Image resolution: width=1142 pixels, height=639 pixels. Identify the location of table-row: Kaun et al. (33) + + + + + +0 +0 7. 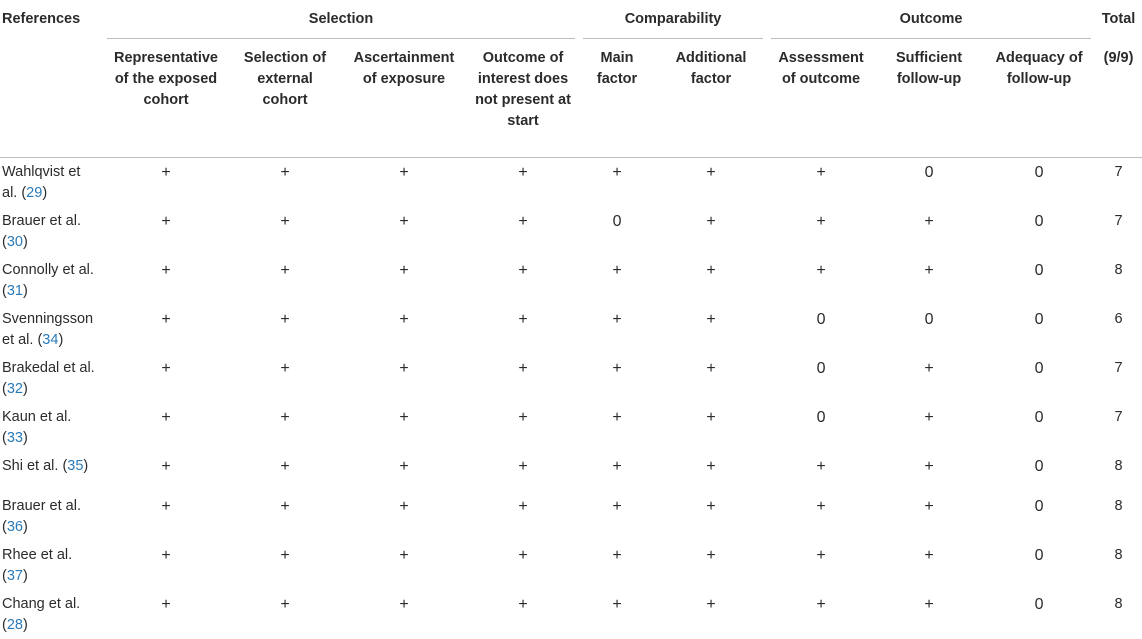
(571, 427).